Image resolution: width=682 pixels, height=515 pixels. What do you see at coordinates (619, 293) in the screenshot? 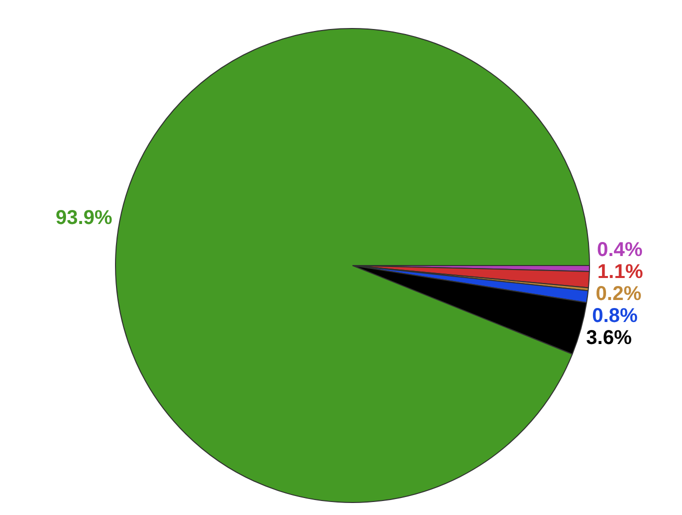
I see `data-label: 0.2%` at bounding box center [619, 293].